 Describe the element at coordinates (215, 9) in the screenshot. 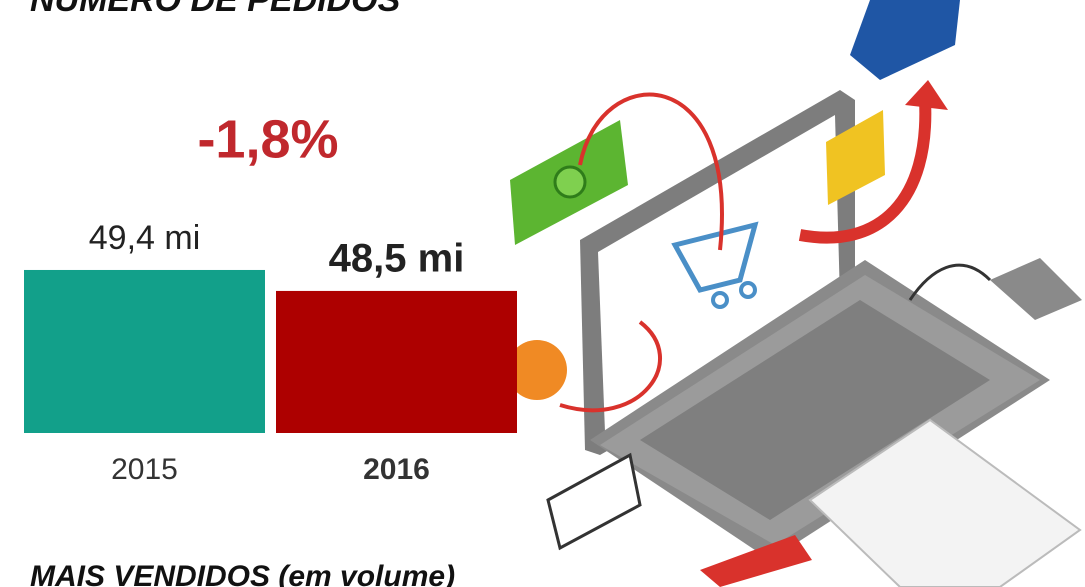

I see `chart-title: NÚMERO DE PEDIDOS` at that location.